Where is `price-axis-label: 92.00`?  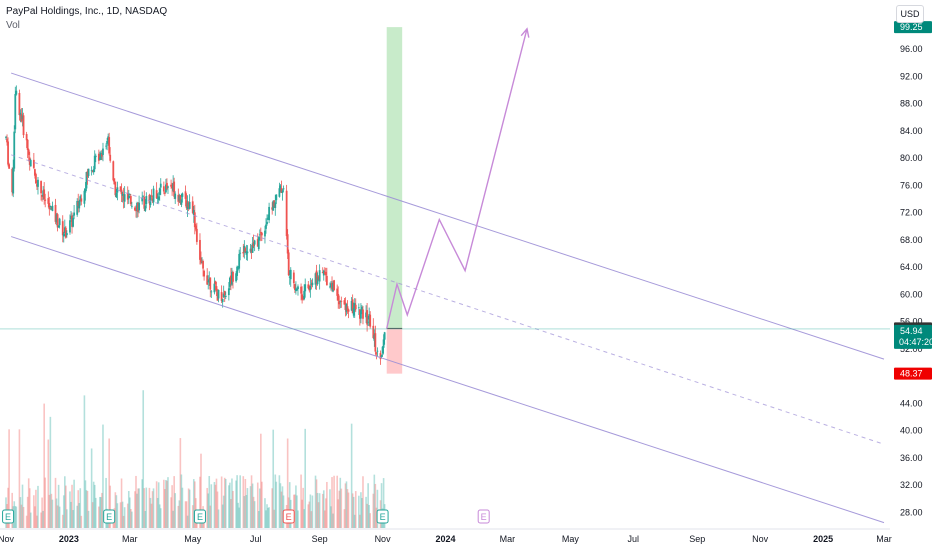 price-axis-label: 92.00 is located at coordinates (911, 76).